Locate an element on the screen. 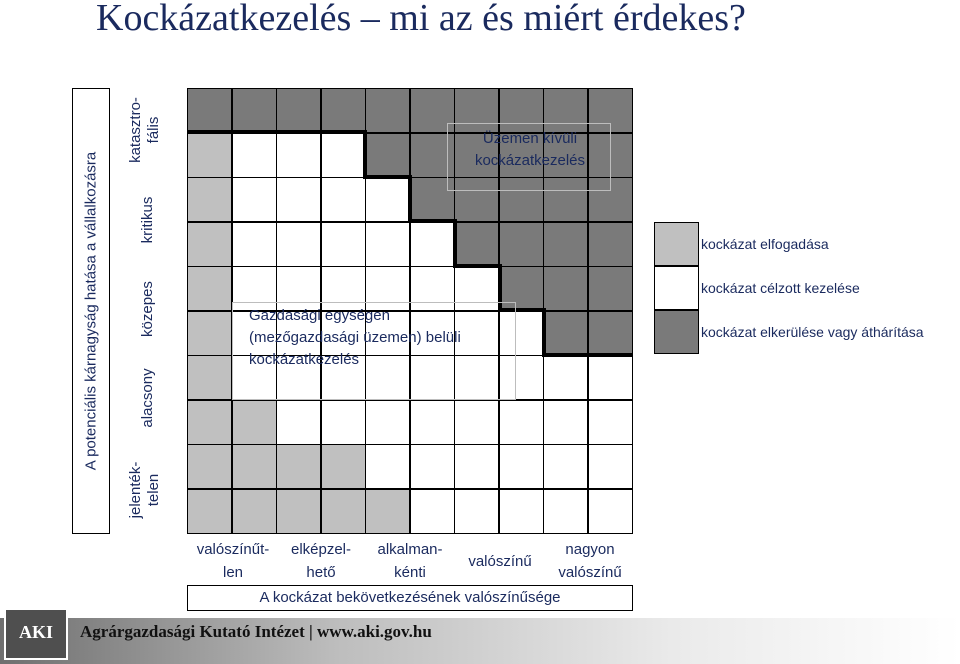 The width and height of the screenshot is (960, 664). y-axis-label-box is located at coordinates (91, 311).